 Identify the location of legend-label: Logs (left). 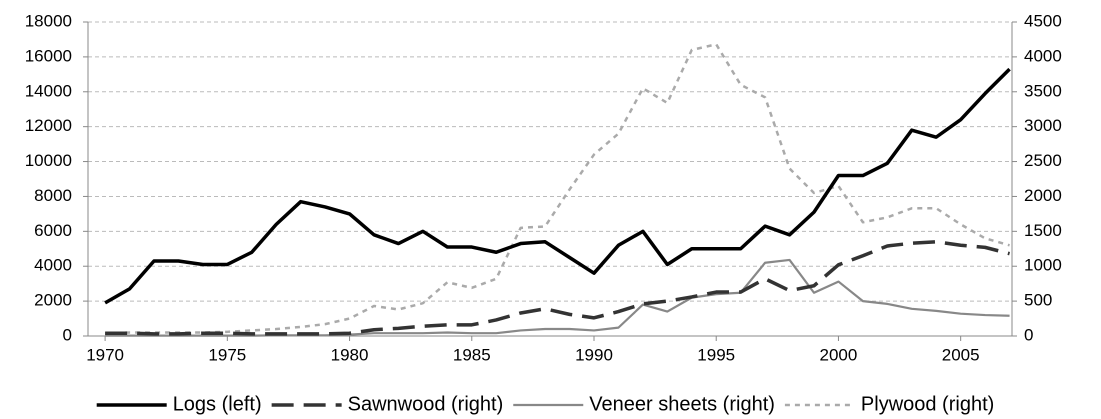
(217, 404).